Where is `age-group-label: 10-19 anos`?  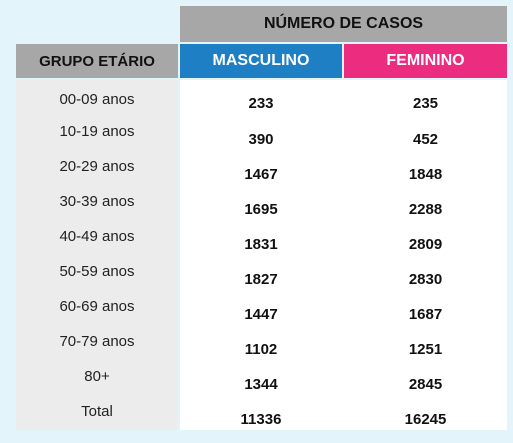 age-group-label: 10-19 anos is located at coordinates (97, 131).